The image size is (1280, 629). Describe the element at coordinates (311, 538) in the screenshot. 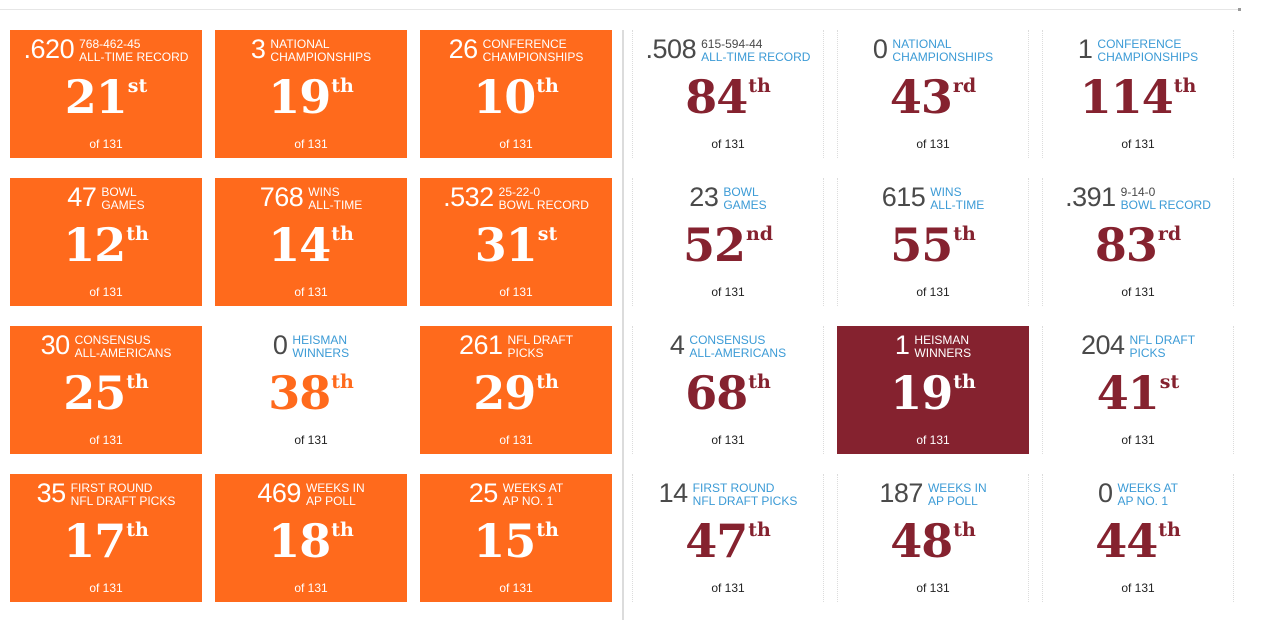

I see `stat-tile-weeks-in-ap-poll: 469 WEEKS IN AP POLL 18th of 131` at that location.